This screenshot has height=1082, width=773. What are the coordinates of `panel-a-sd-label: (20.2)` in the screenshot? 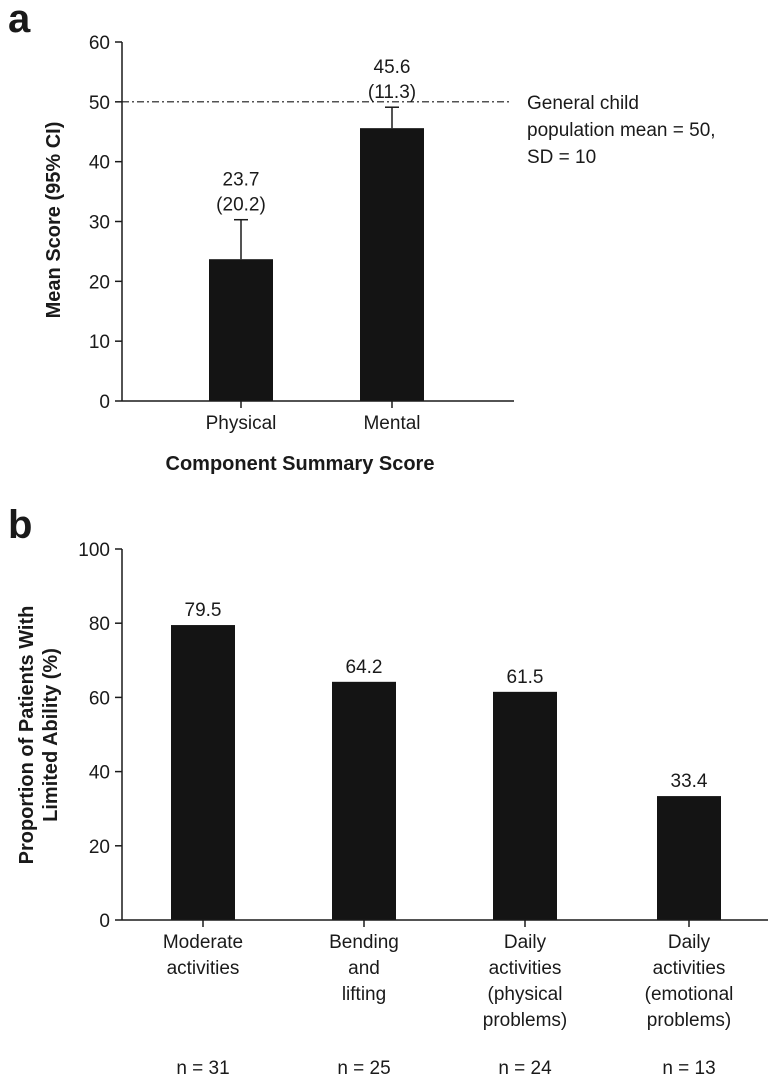 It's located at (241, 205).